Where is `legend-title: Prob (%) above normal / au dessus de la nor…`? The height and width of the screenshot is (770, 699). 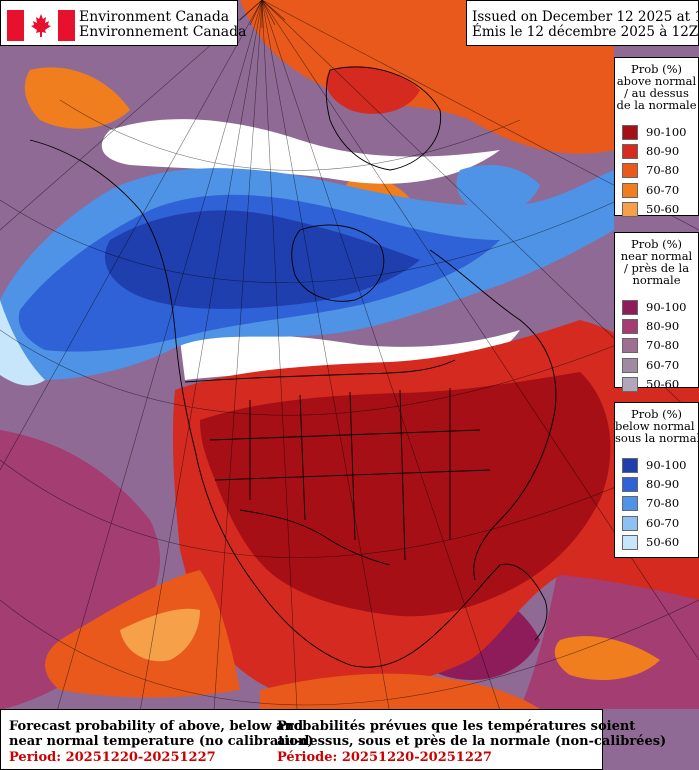
legend-title: Prob (%) above normal / au dessus de la nor… is located at coordinates (656, 84).